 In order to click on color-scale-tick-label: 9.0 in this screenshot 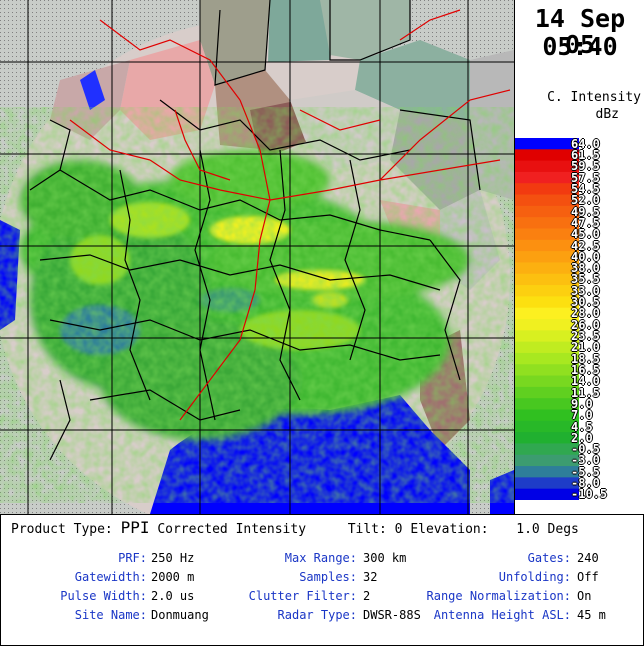, I will do `click(582, 403)`.